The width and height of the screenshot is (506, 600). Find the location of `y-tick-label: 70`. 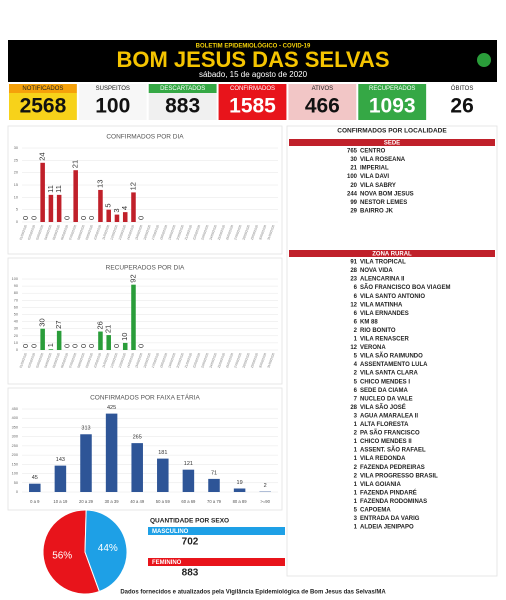

y-tick-label: 70 is located at coordinates (16, 300).